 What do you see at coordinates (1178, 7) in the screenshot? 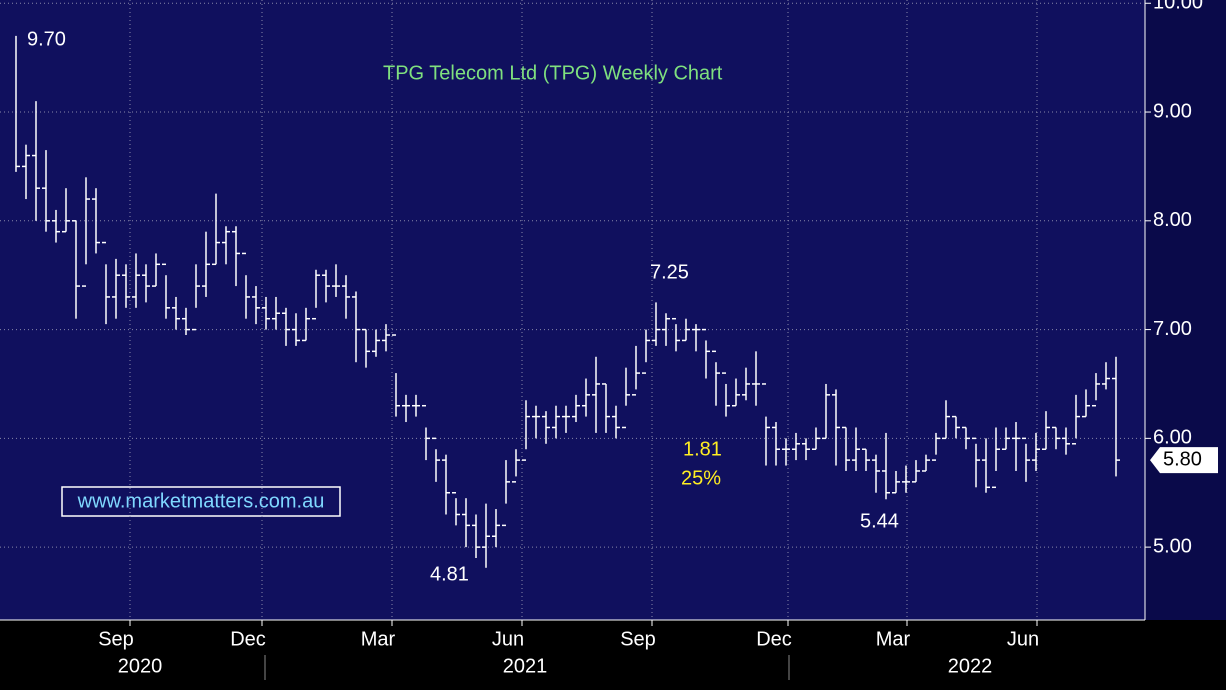
I see `y-tick-label: 10.00` at bounding box center [1178, 7].